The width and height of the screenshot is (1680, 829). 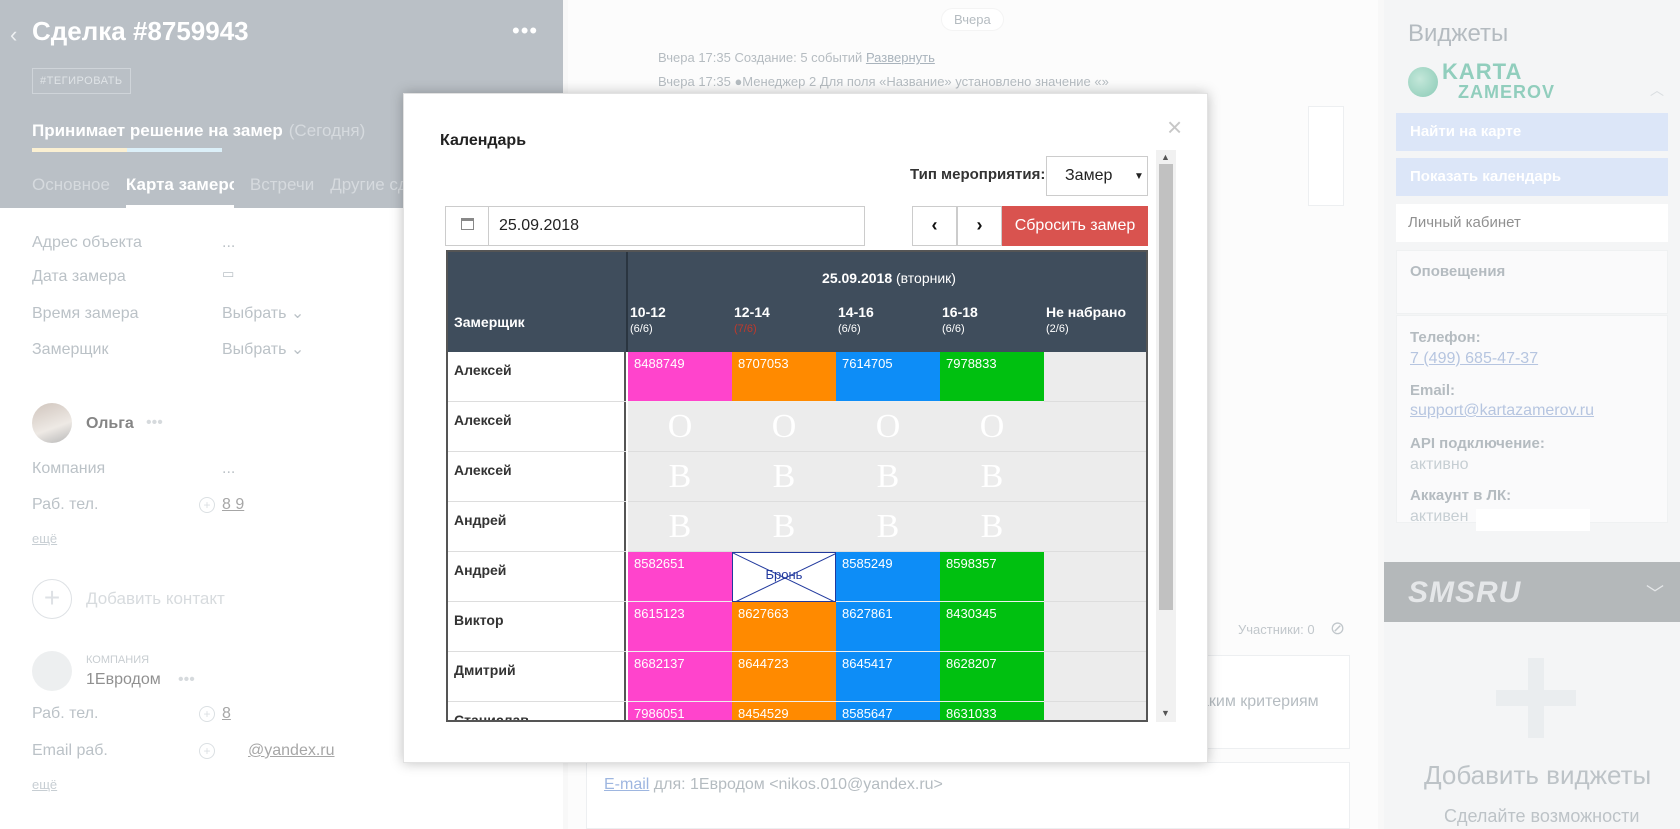 What do you see at coordinates (1338, 628) in the screenshot?
I see `eye-off-icon: ⊘` at bounding box center [1338, 628].